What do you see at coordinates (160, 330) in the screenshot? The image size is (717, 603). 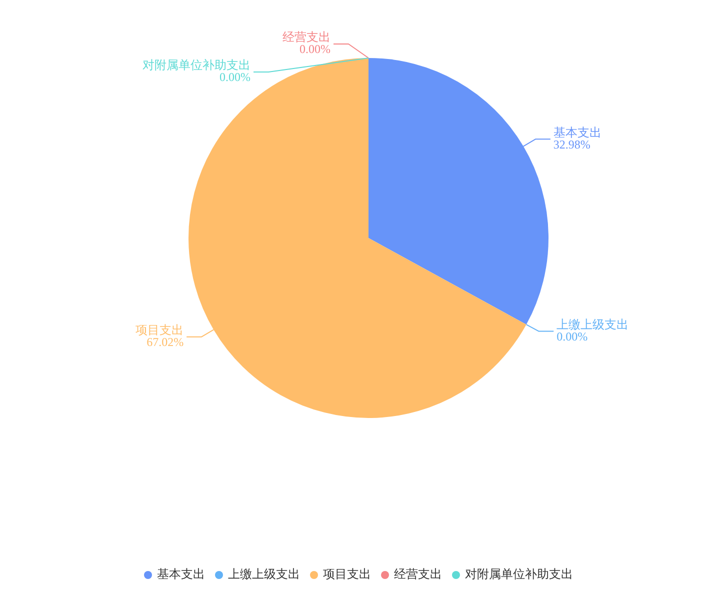 I see `slice-label: 项目支出` at bounding box center [160, 330].